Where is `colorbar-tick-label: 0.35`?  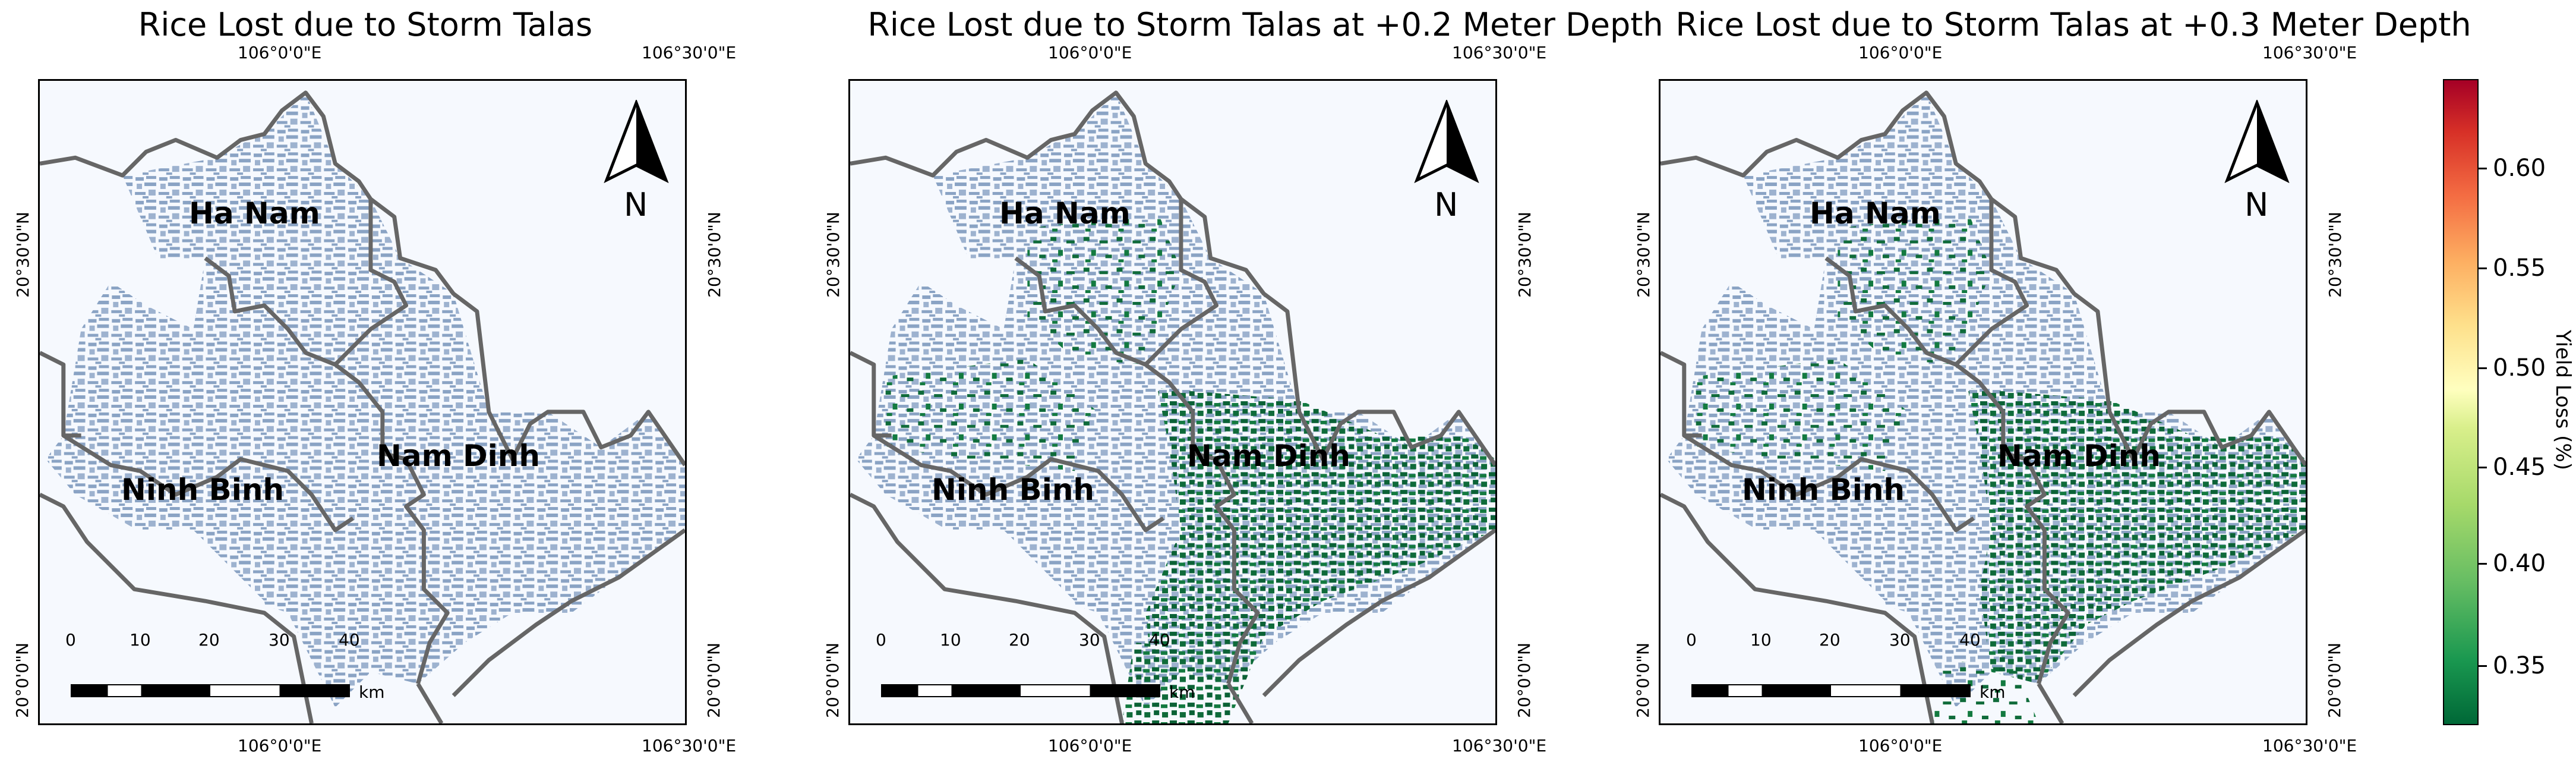 colorbar-tick-label: 0.35 is located at coordinates (2519, 665).